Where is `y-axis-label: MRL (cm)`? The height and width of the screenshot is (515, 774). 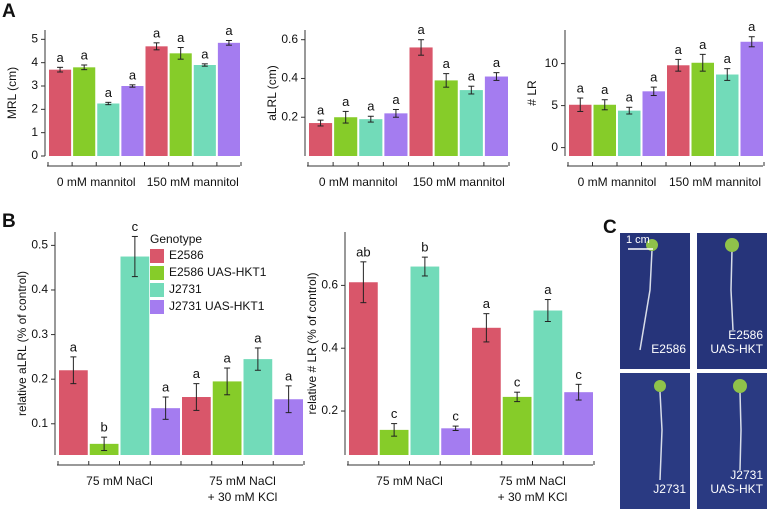 y-axis-label: MRL (cm) is located at coordinates (12, 93).